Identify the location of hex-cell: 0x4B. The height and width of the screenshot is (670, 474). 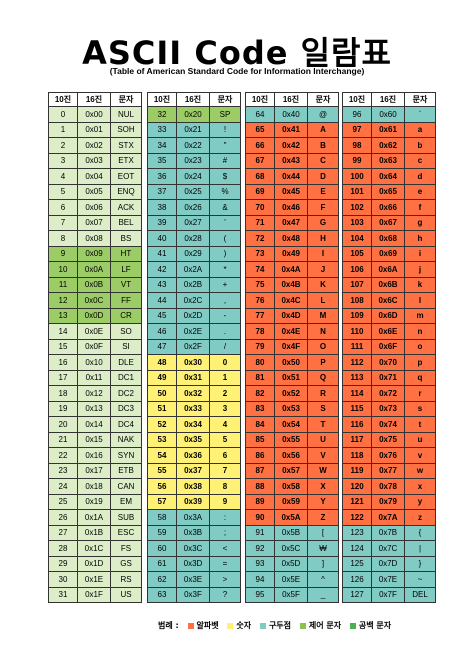
(291, 284).